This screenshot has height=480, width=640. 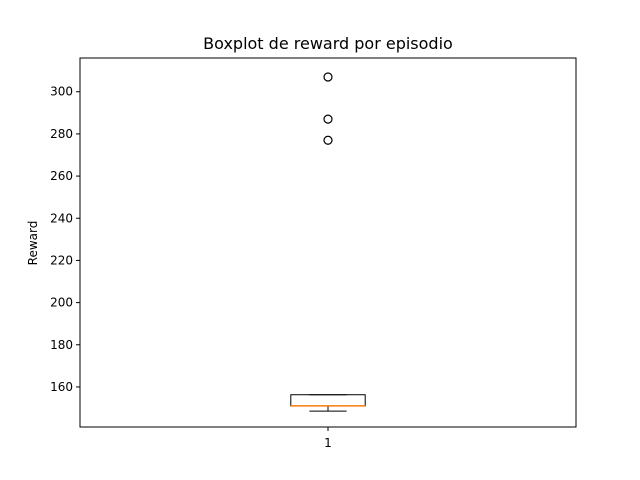 What do you see at coordinates (61, 387) in the screenshot?
I see `y-tick-label: 160` at bounding box center [61, 387].